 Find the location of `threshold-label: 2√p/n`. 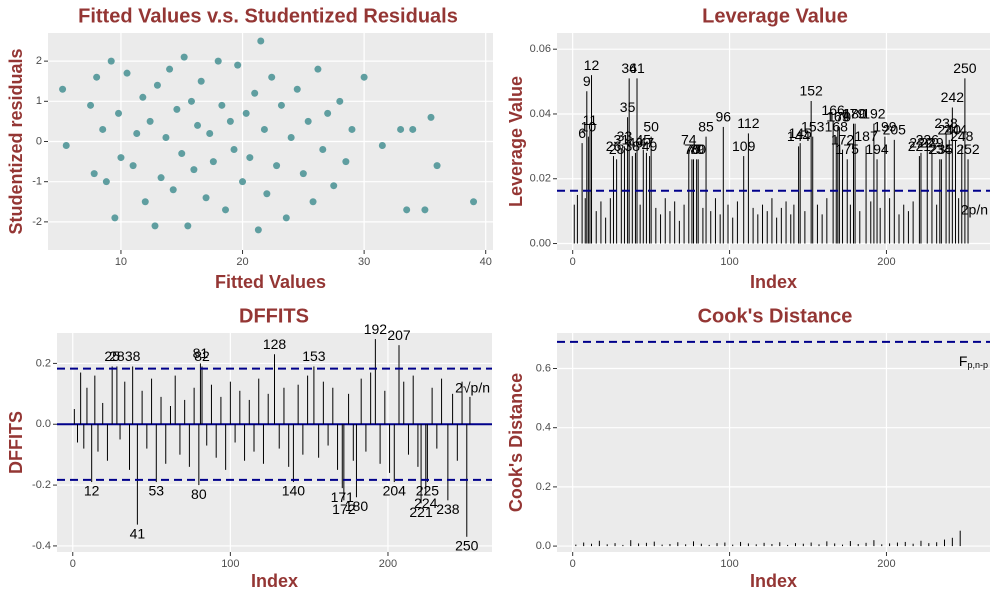

threshold-label: 2√p/n is located at coordinates (472, 387).